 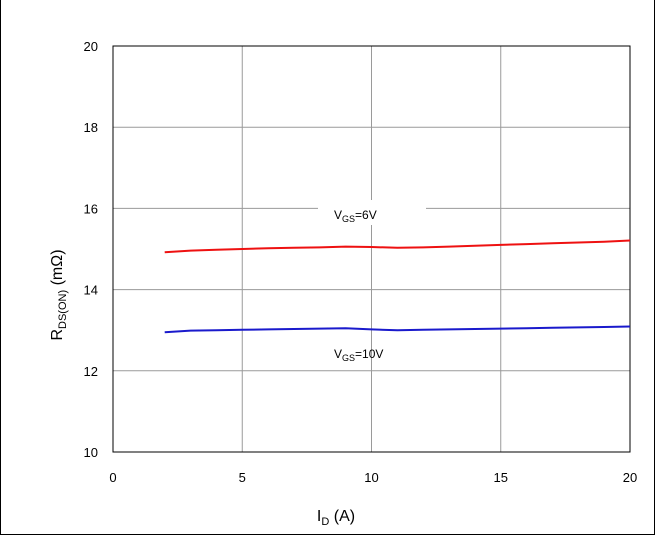 I want to click on x-tick-label: 0, so click(x=112, y=477).